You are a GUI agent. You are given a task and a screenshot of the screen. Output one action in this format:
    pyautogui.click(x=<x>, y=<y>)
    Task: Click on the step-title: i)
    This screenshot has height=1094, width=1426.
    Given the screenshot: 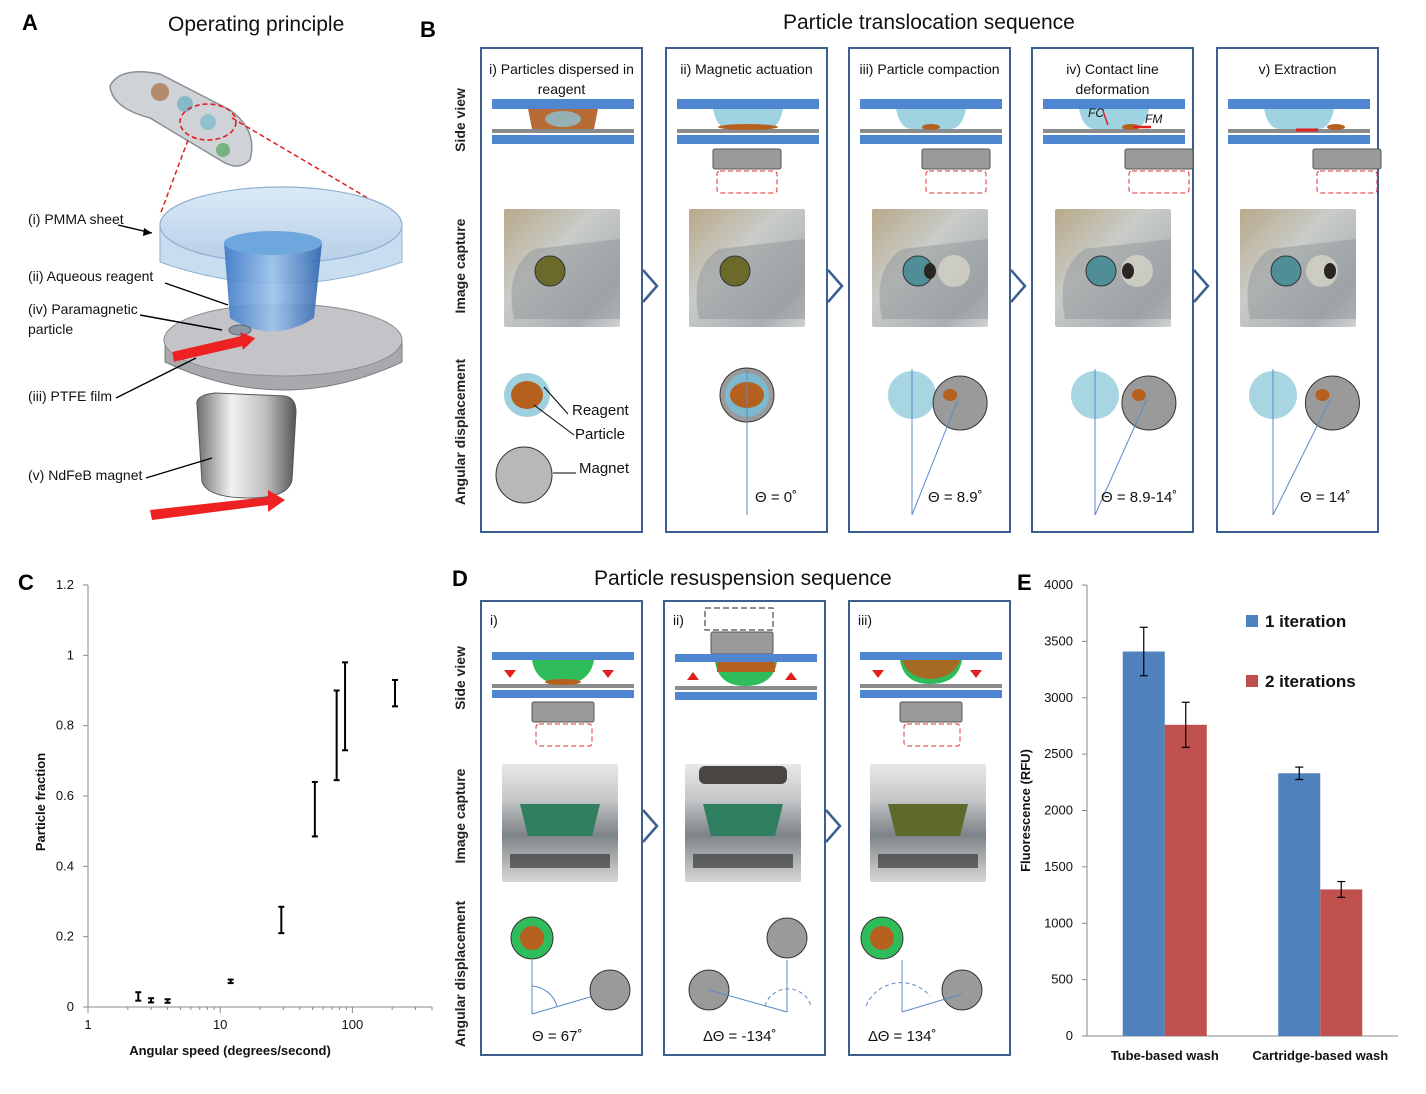 What is the action you would take?
    pyautogui.click(x=494, y=620)
    